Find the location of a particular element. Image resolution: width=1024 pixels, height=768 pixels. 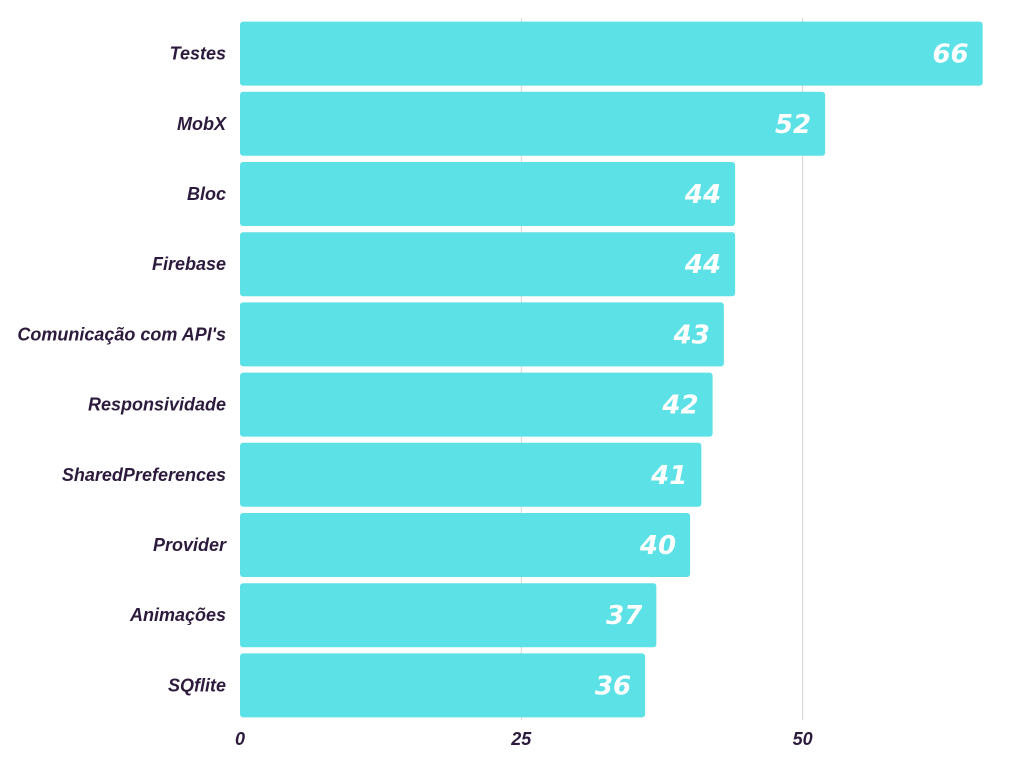

bar-value-label: 37 is located at coordinates (624, 616).